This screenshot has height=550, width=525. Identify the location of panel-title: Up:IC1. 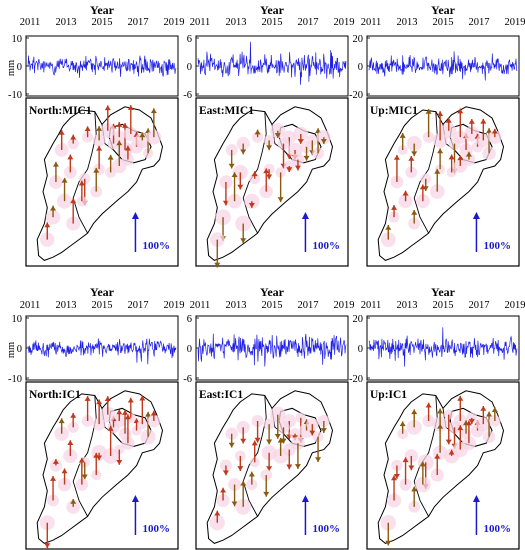
(388, 395).